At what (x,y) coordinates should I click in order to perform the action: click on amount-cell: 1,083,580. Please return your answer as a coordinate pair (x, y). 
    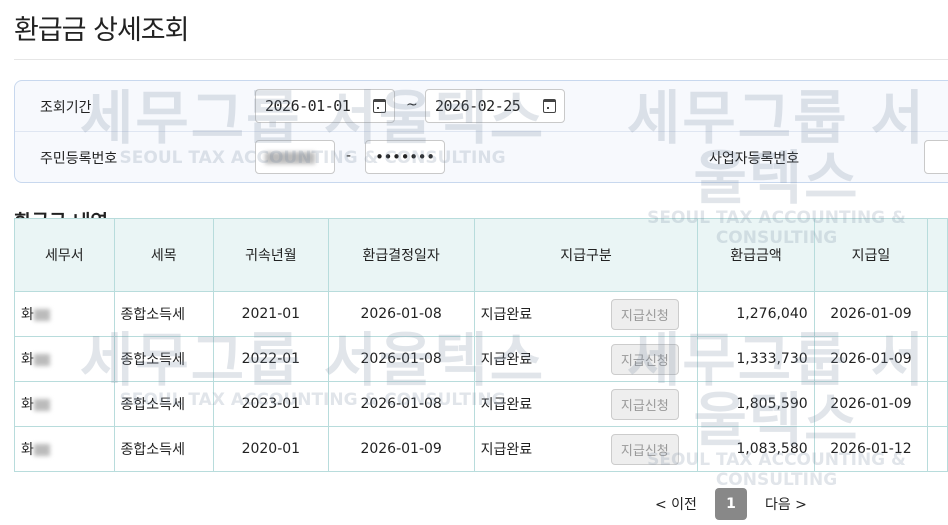
    Looking at the image, I should click on (756, 449).